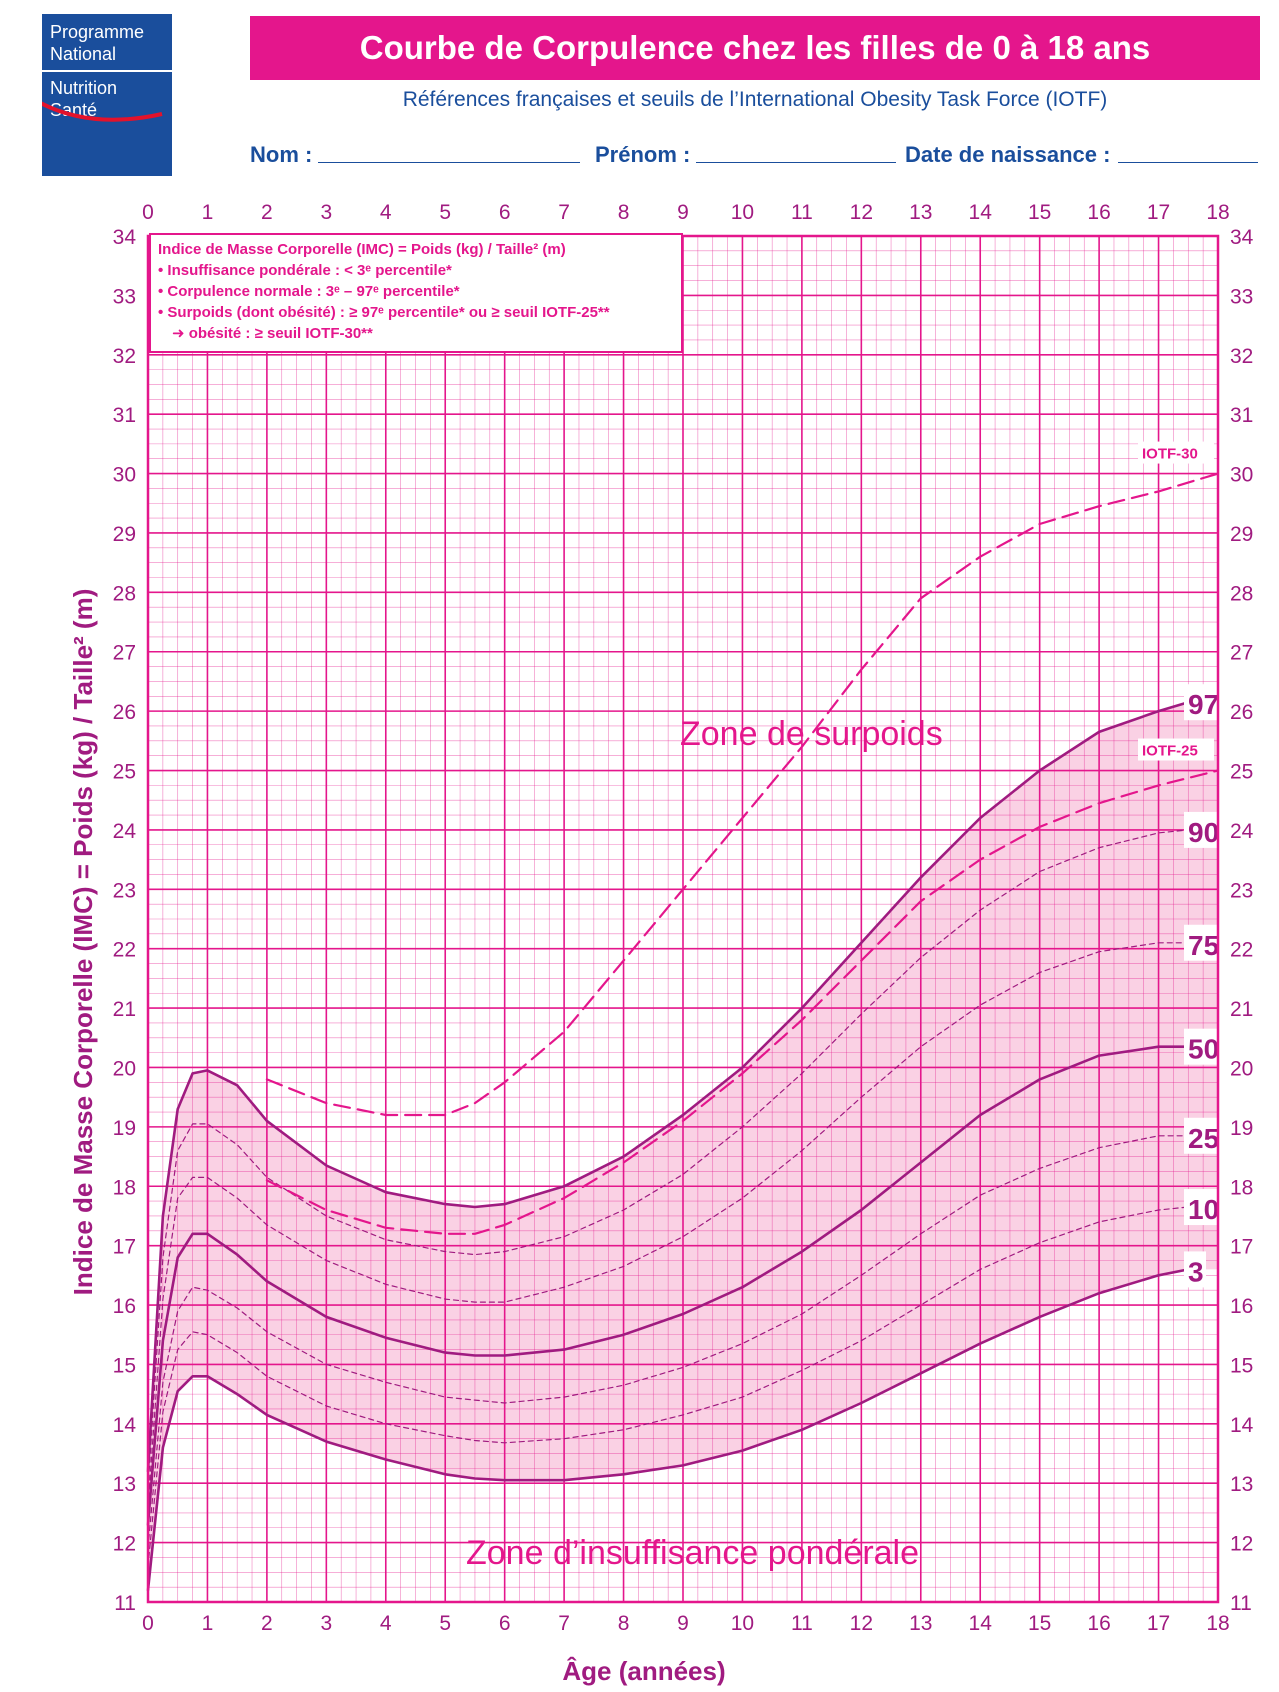 Image resolution: width=1279 pixels, height=1692 pixels. I want to click on y-tick-right: 34, so click(1242, 237).